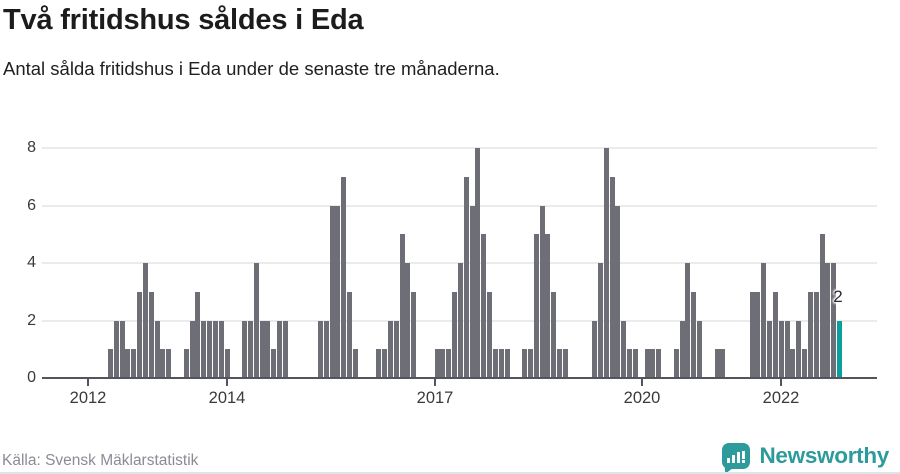 The width and height of the screenshot is (900, 474). I want to click on x-axis-label-2020: 2020, so click(642, 398).